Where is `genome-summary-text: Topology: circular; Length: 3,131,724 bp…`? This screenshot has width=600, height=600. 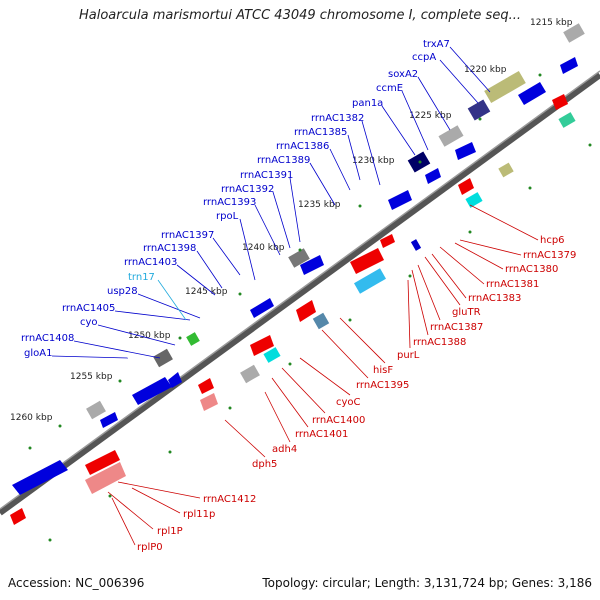
genome-summary-text: Topology: circular; Length: 3,131,724 bp… is located at coordinates (427, 583).